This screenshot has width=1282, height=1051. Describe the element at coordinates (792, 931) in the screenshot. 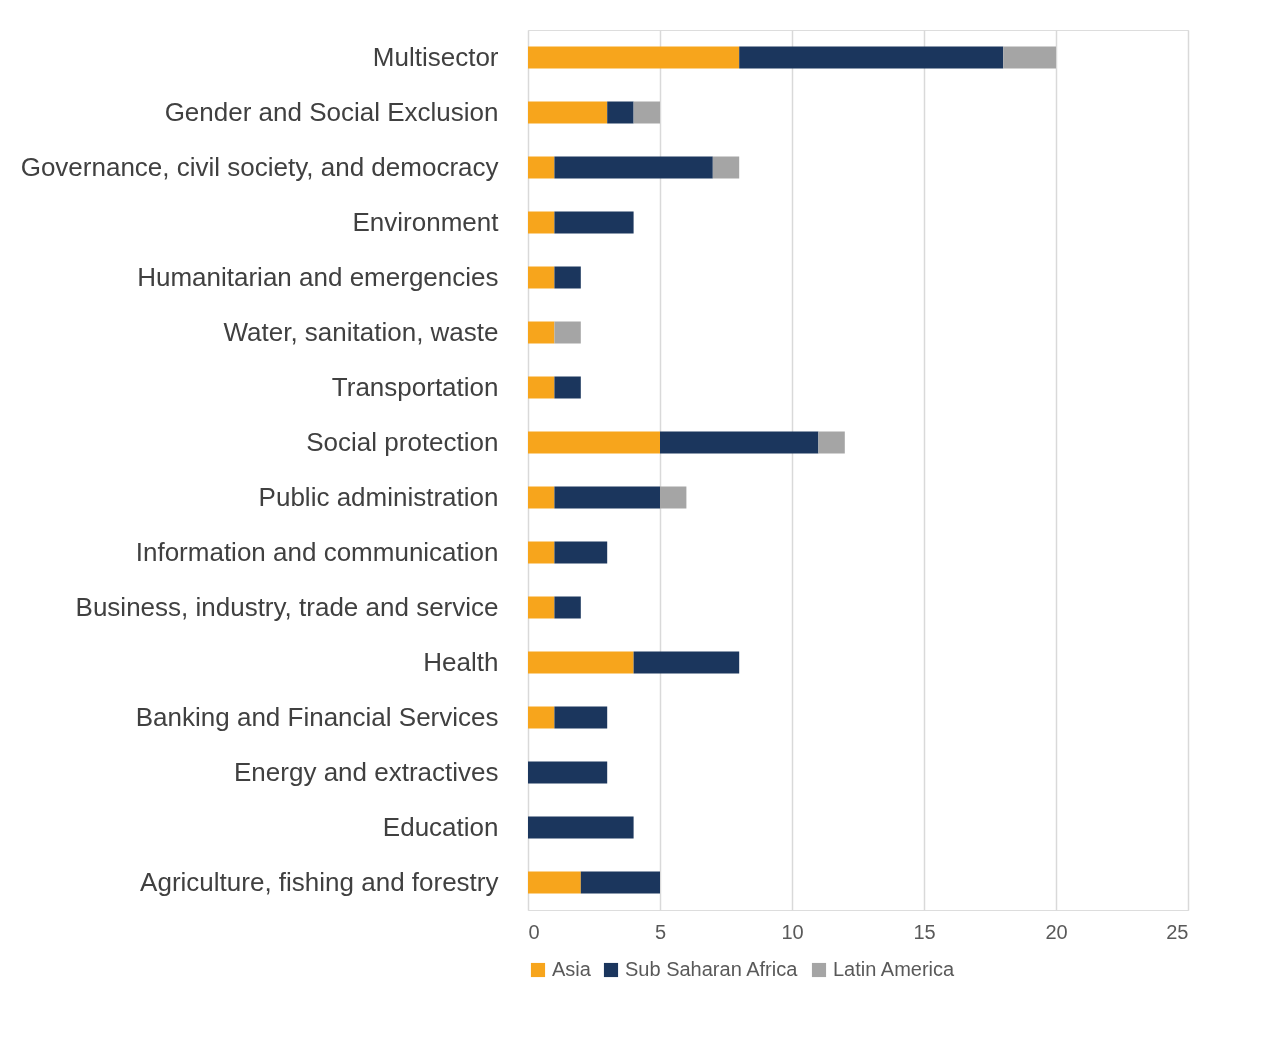

I see `x-tick-label: 10` at that location.